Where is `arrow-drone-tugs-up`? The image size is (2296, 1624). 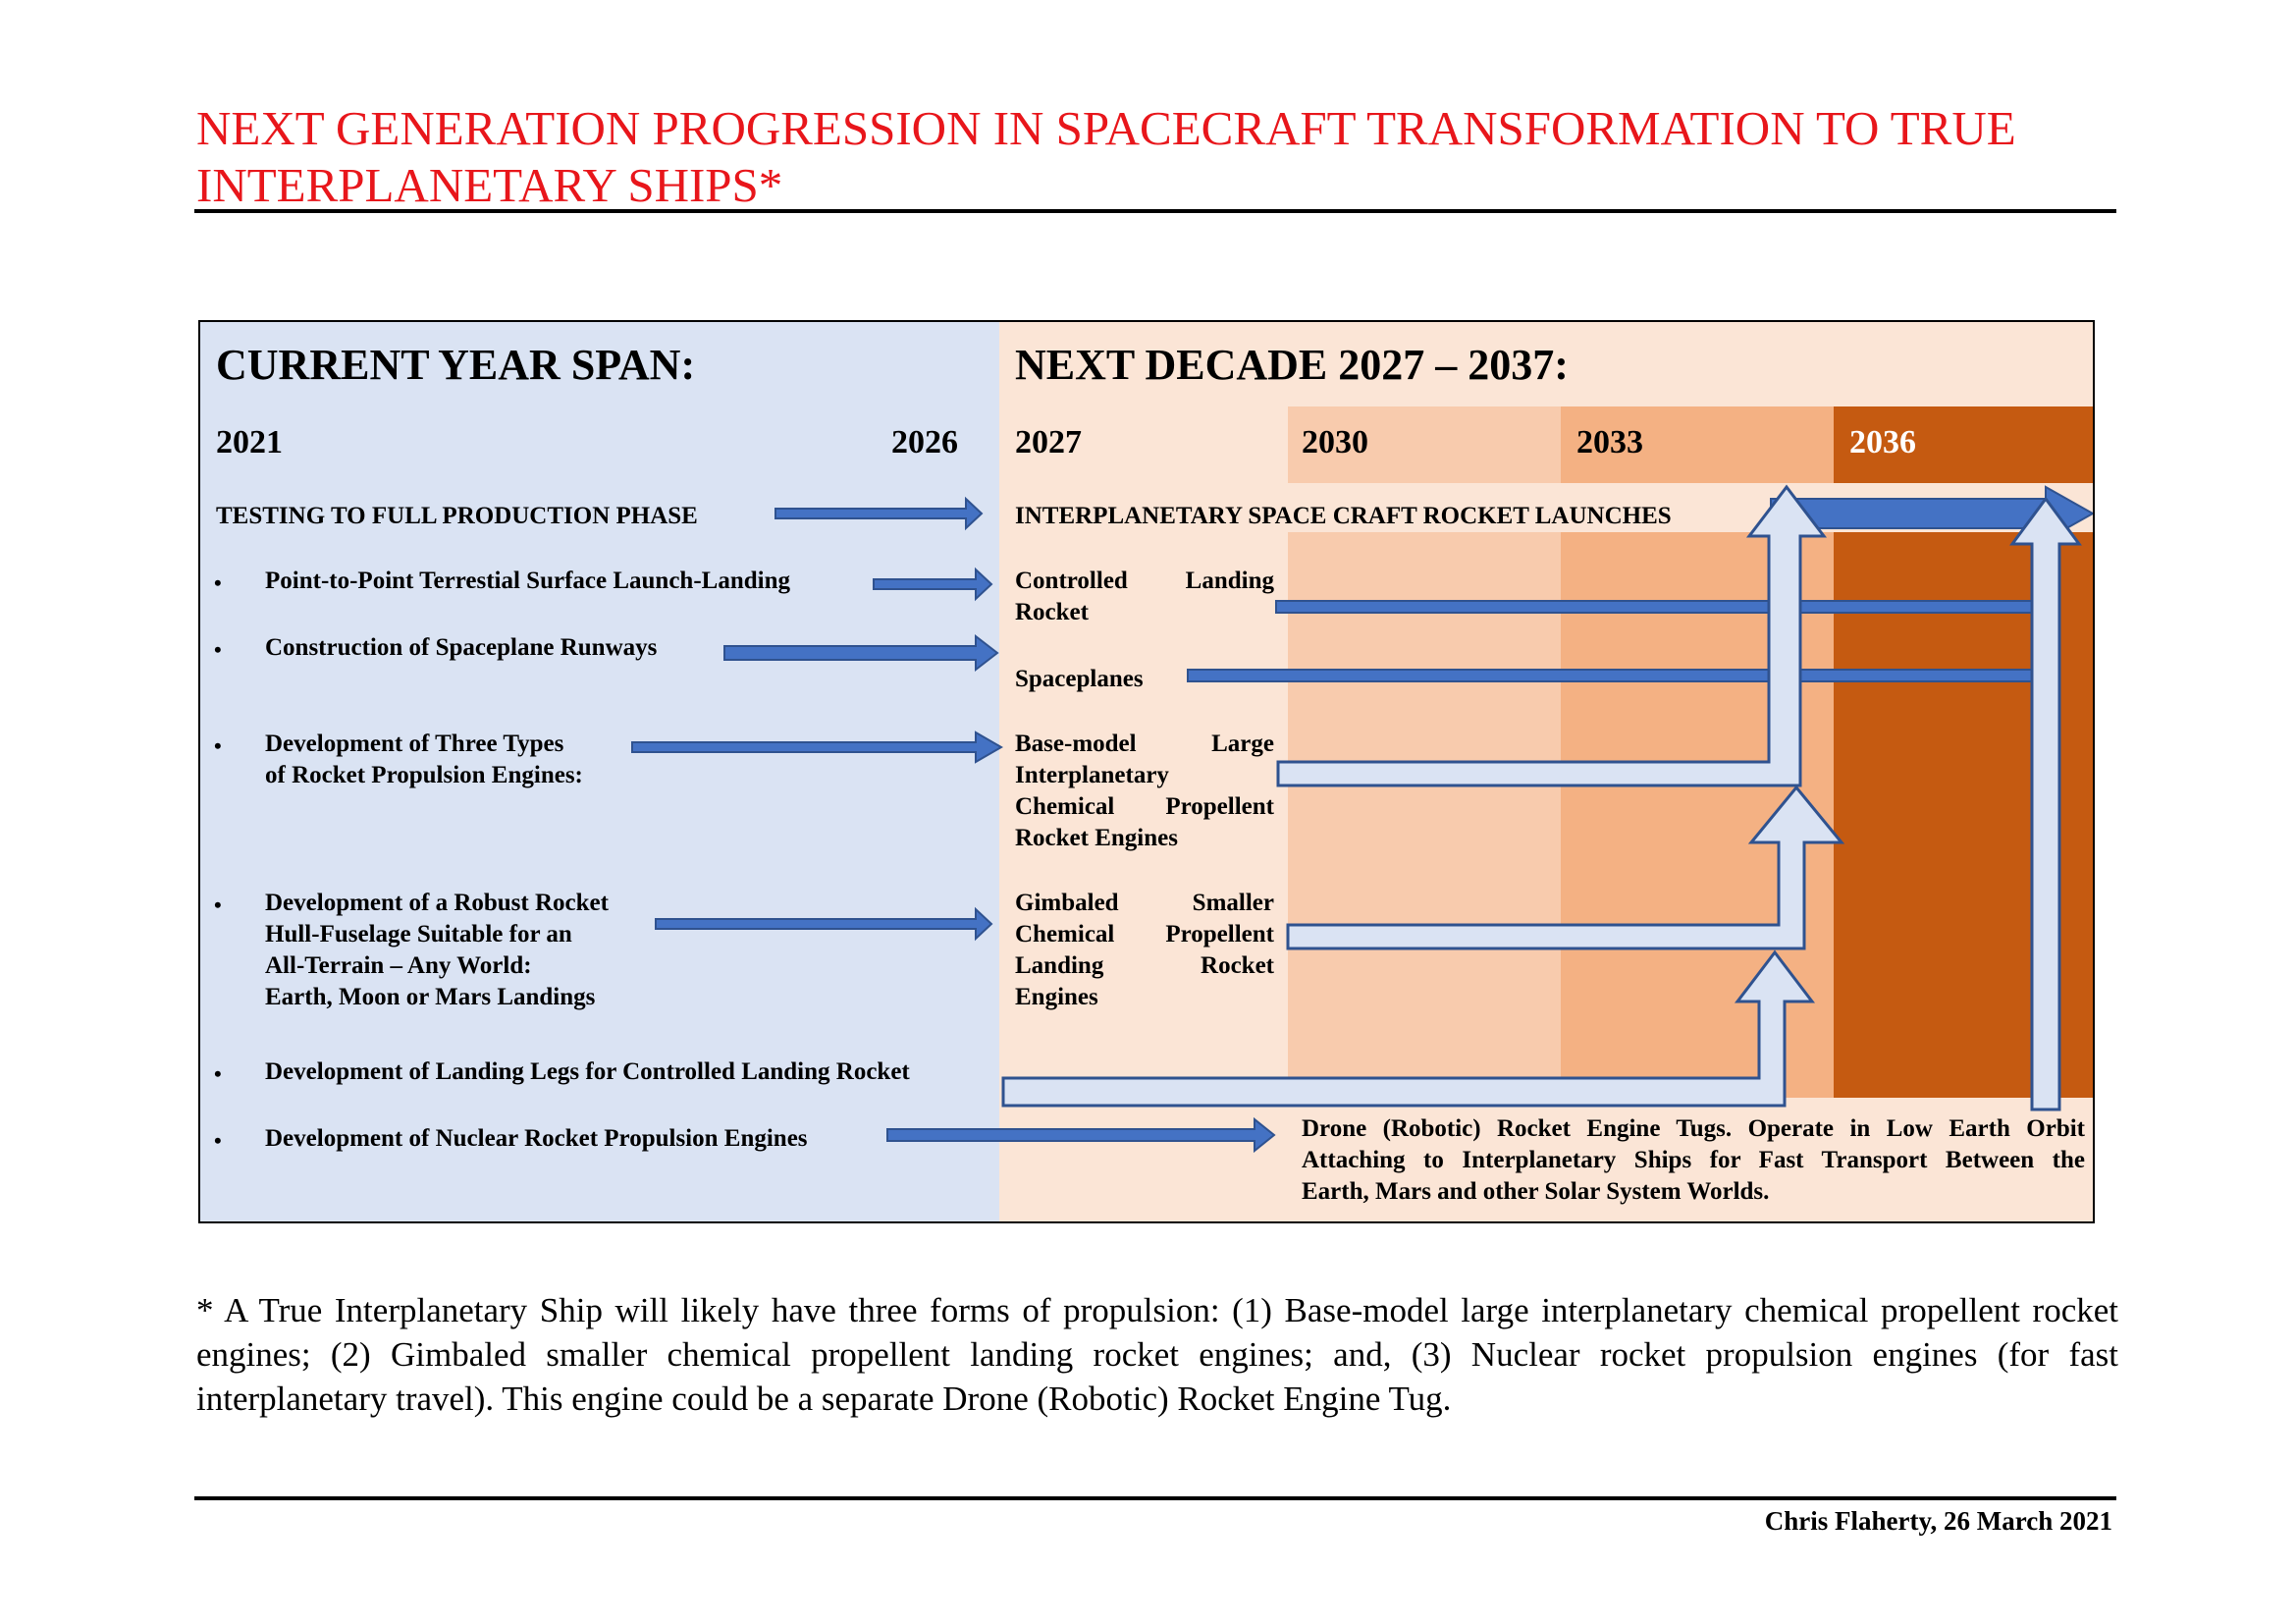
arrow-drone-tugs-up is located at coordinates (2046, 803).